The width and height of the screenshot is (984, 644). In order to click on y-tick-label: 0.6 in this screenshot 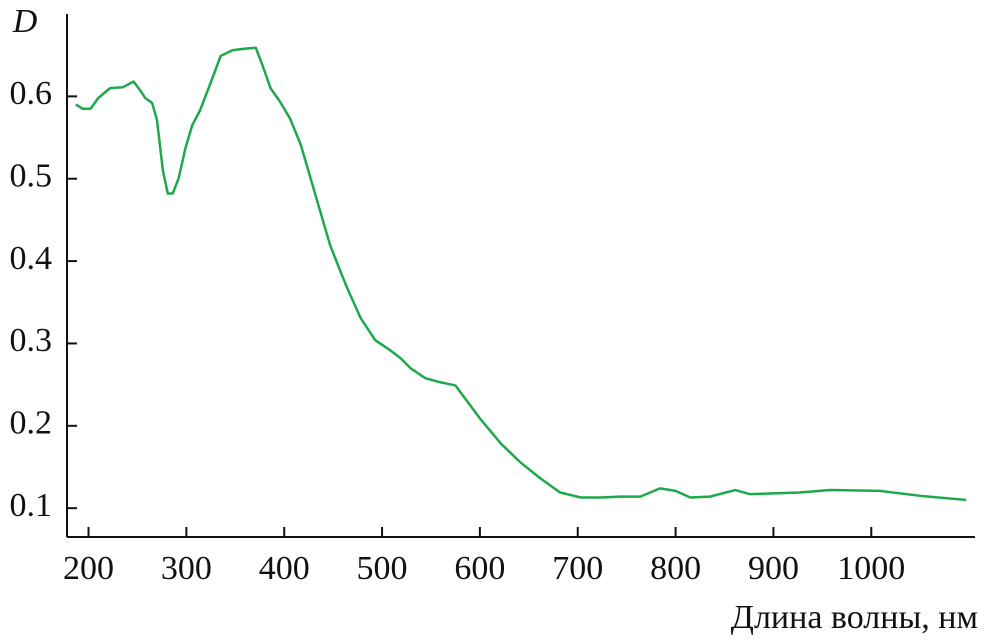, I will do `click(31, 93)`.